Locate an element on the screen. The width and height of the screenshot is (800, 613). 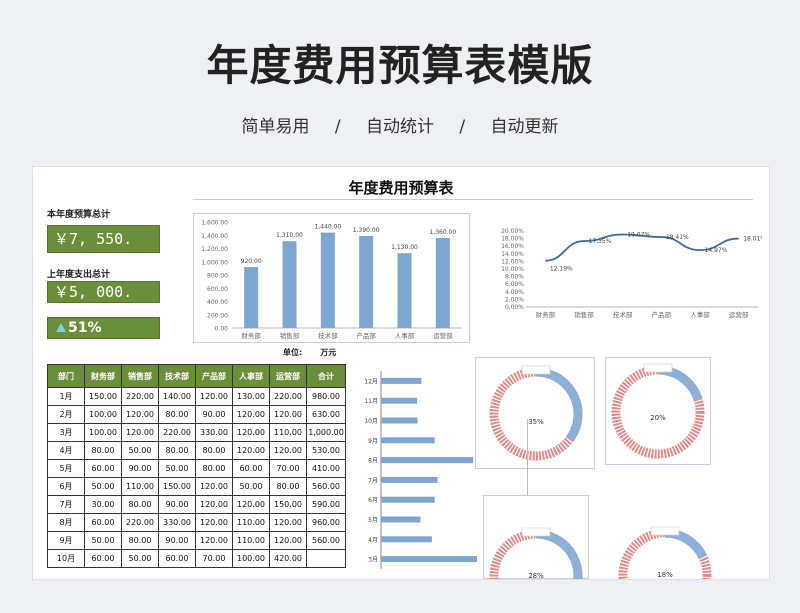
table-cell: 10月 is located at coordinates (66, 558).